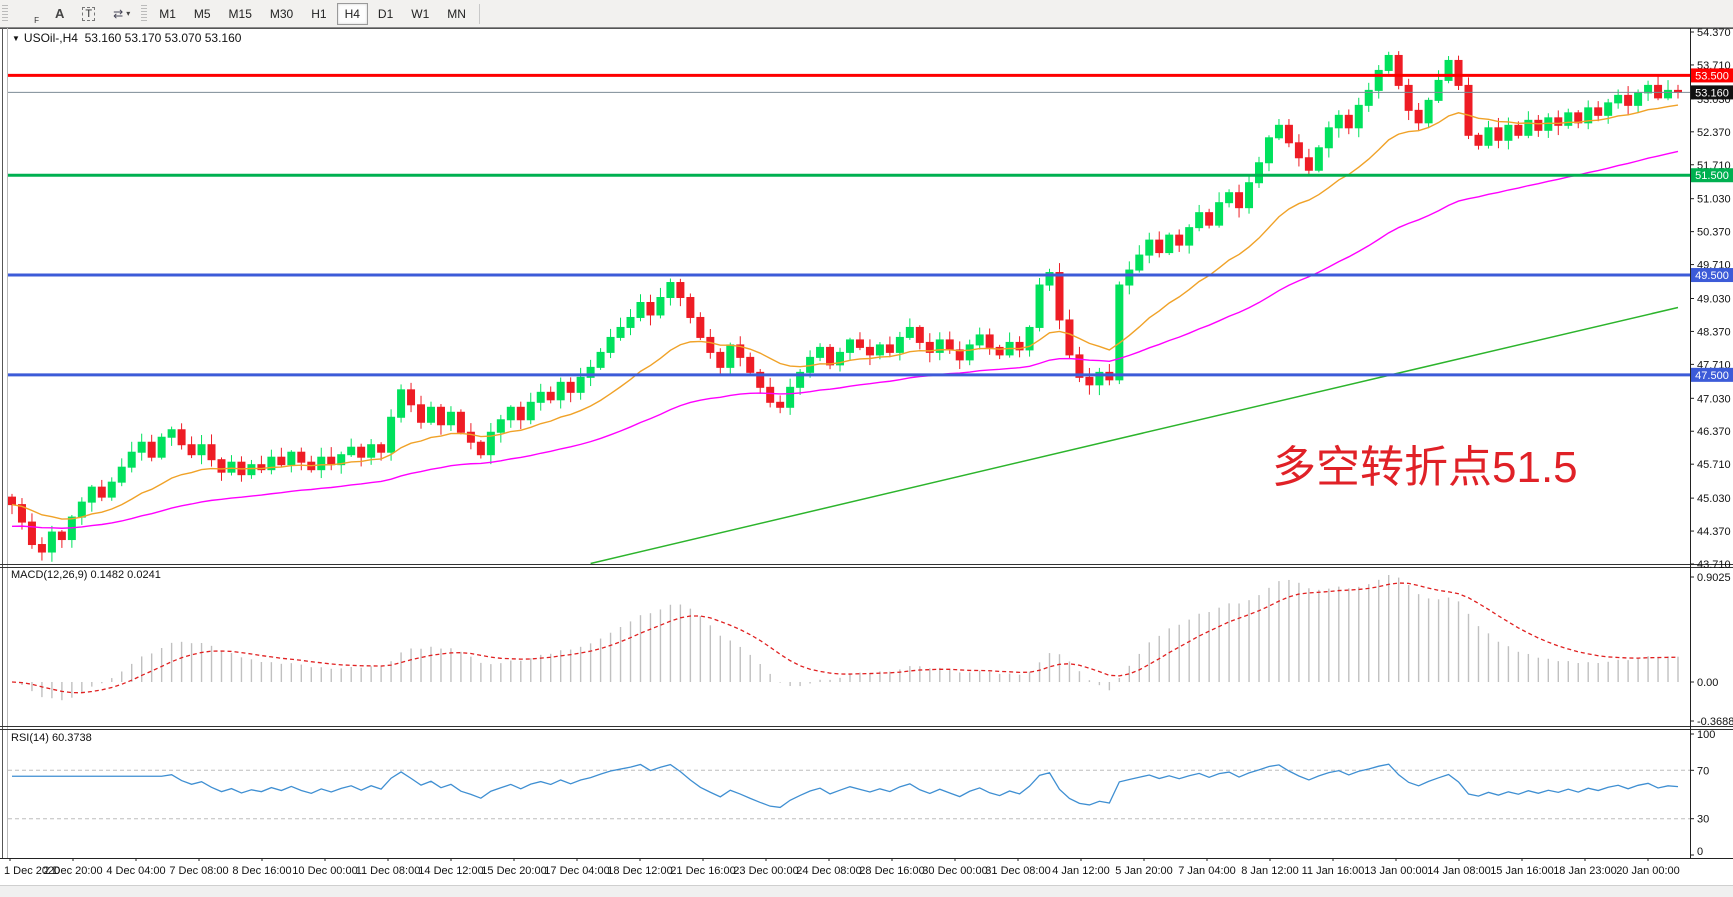 Image resolution: width=1733 pixels, height=897 pixels. I want to click on timeframe-button-h4: H4, so click(352, 13).